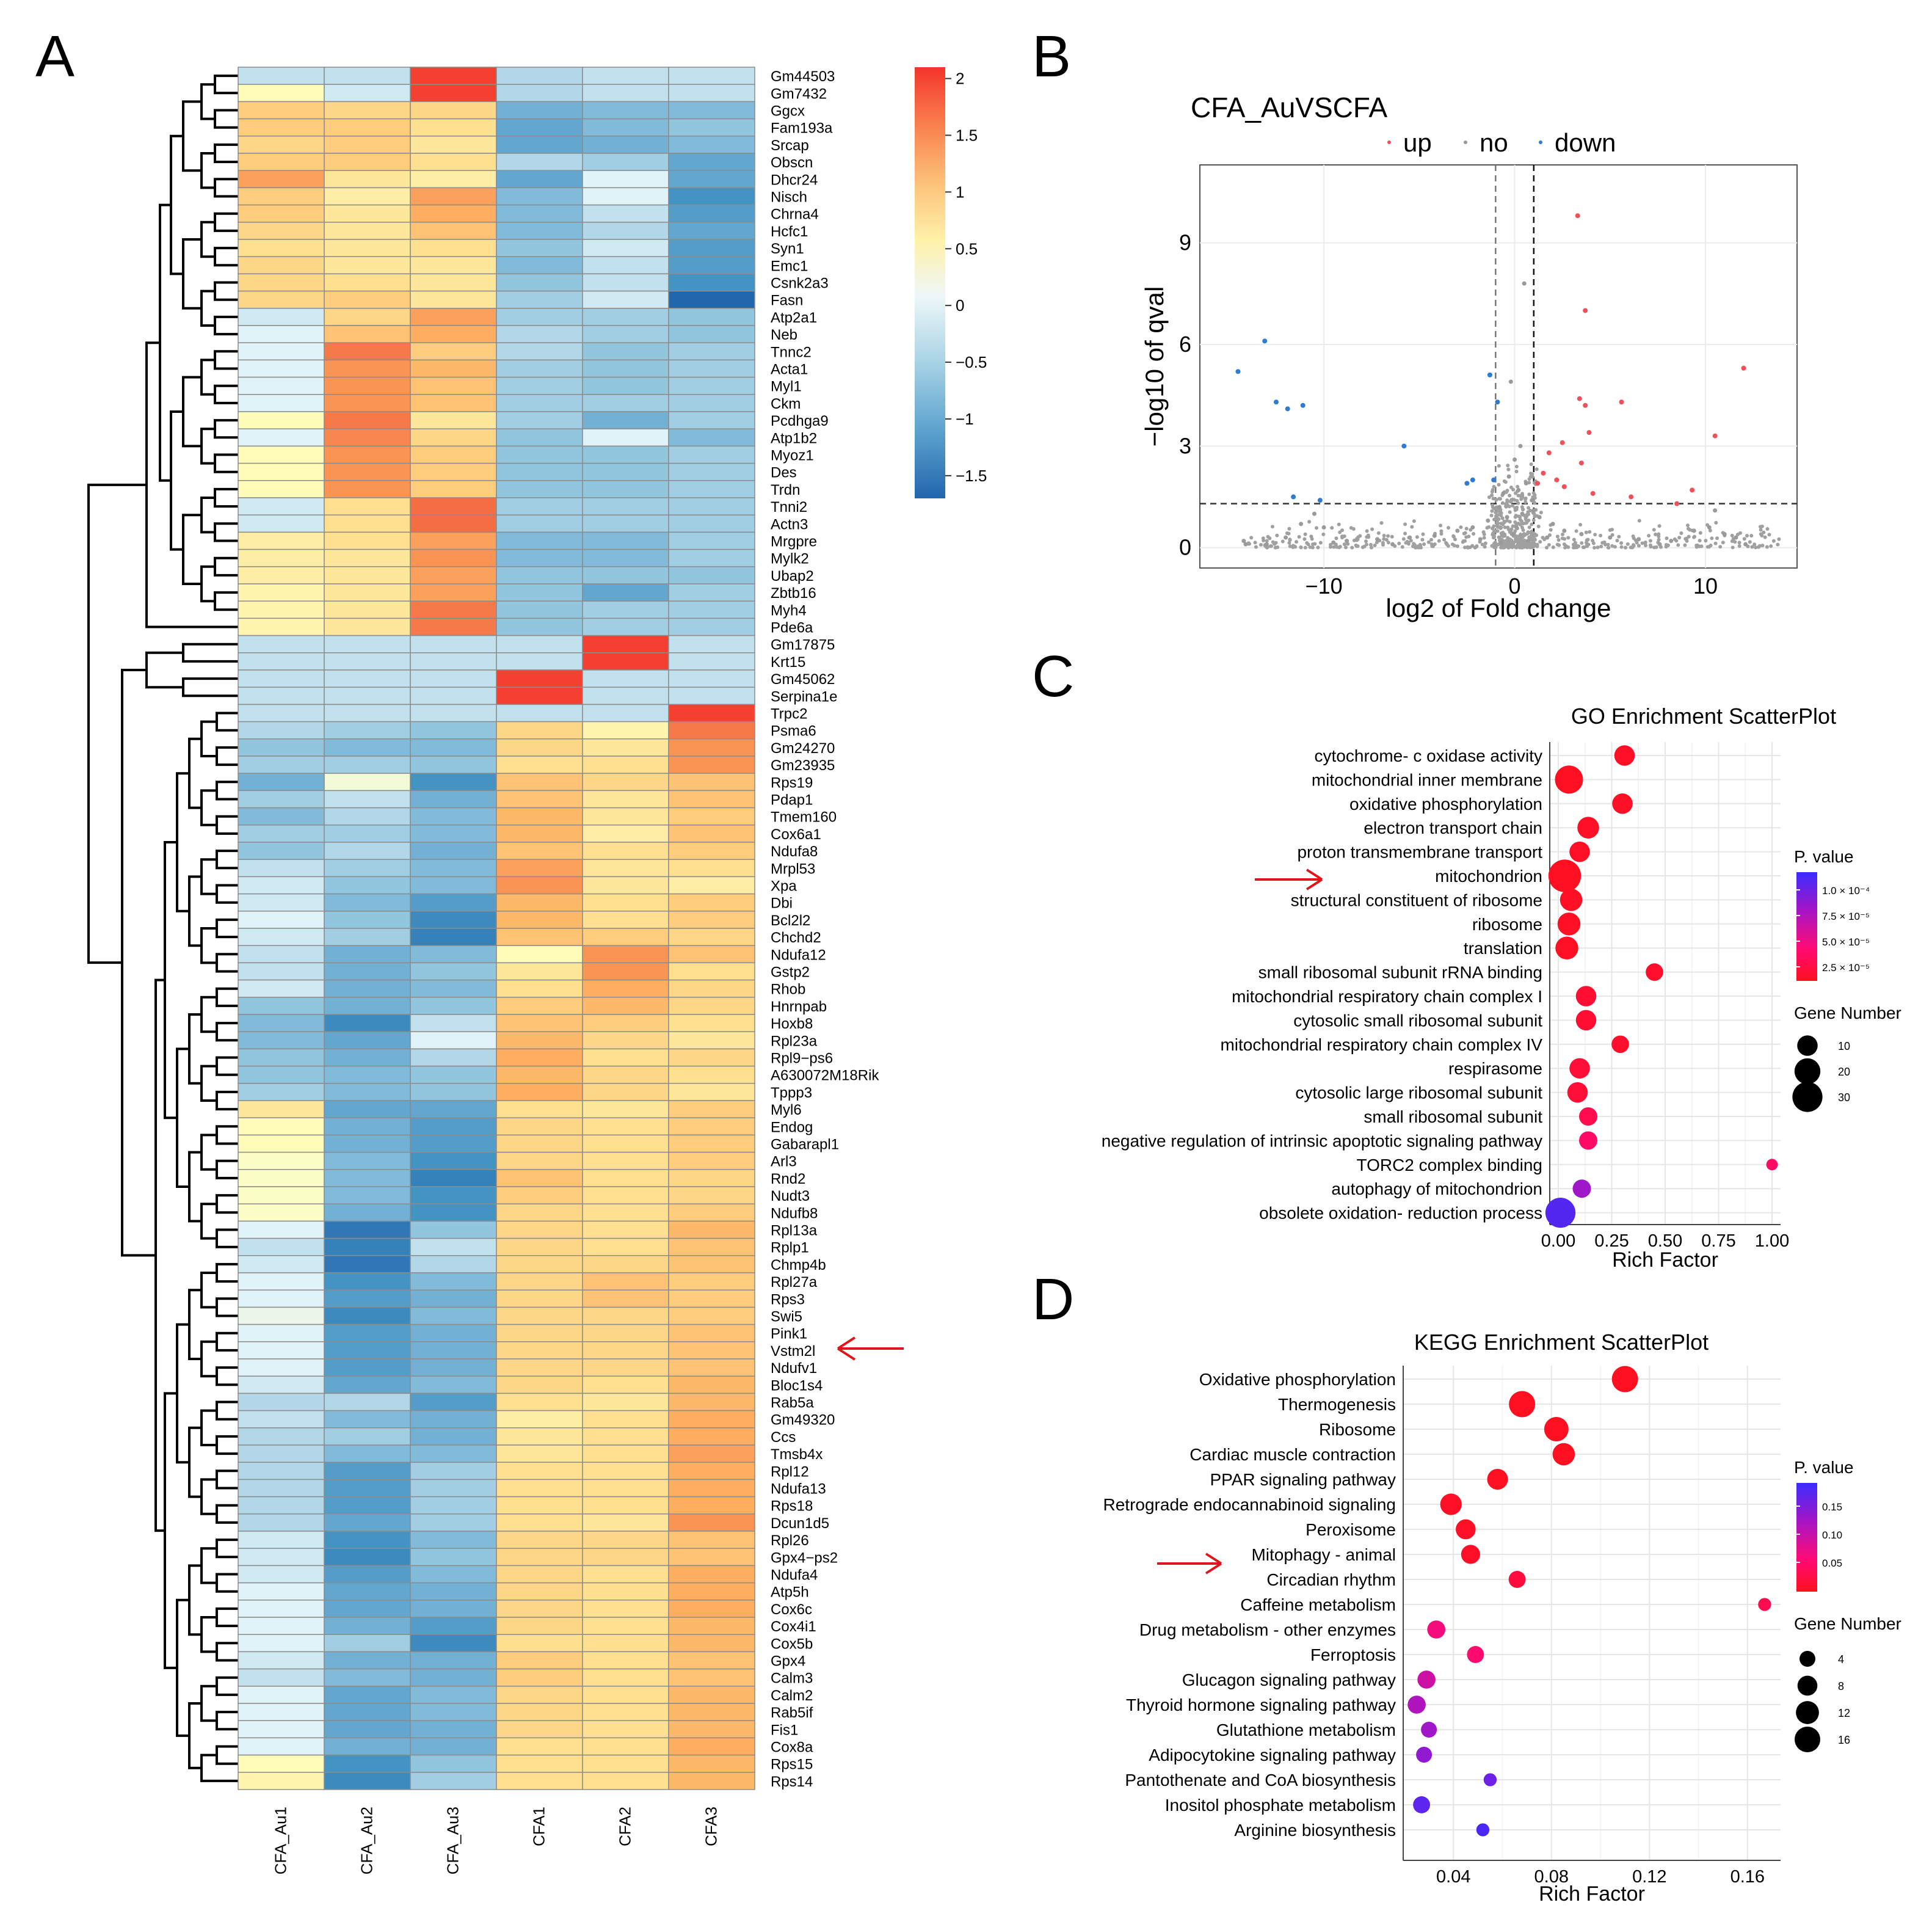 The height and width of the screenshot is (1919, 1932). What do you see at coordinates (1508, 381) in the screenshot?
I see `volcano-points` at bounding box center [1508, 381].